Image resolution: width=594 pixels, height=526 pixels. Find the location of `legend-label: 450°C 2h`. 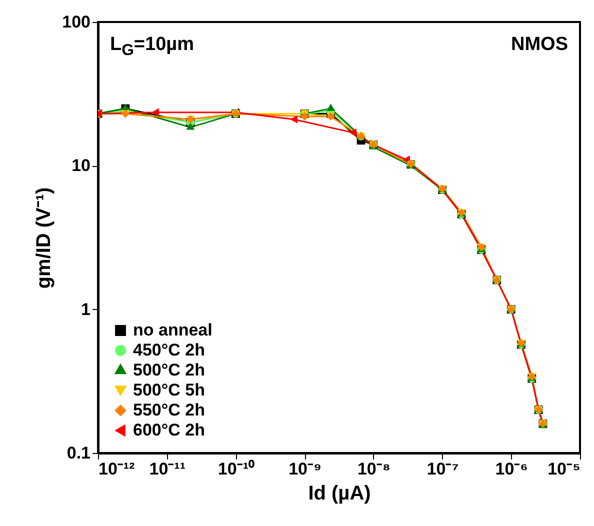

legend-label: 450°C 2h is located at coordinates (169, 350).